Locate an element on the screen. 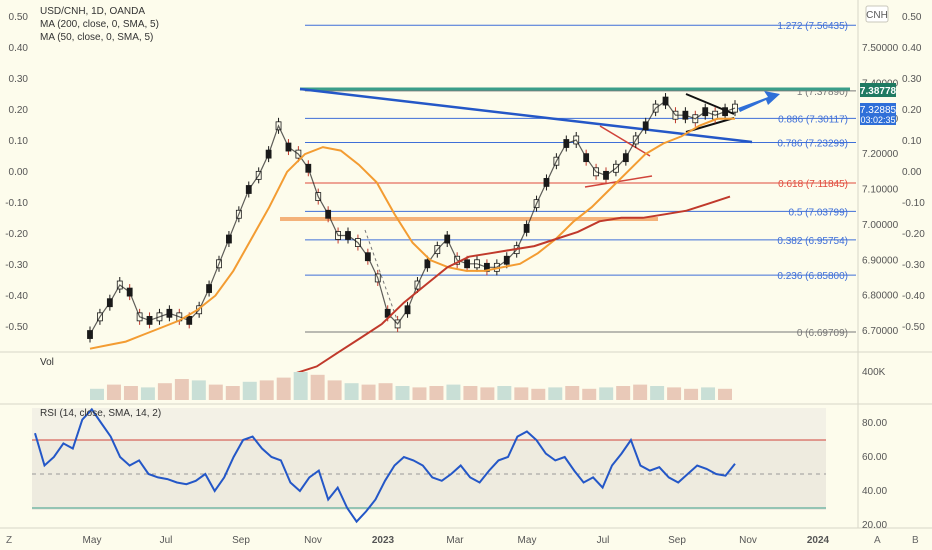 This screenshot has width=932, height=550. rsi-band-fill is located at coordinates (429, 475).